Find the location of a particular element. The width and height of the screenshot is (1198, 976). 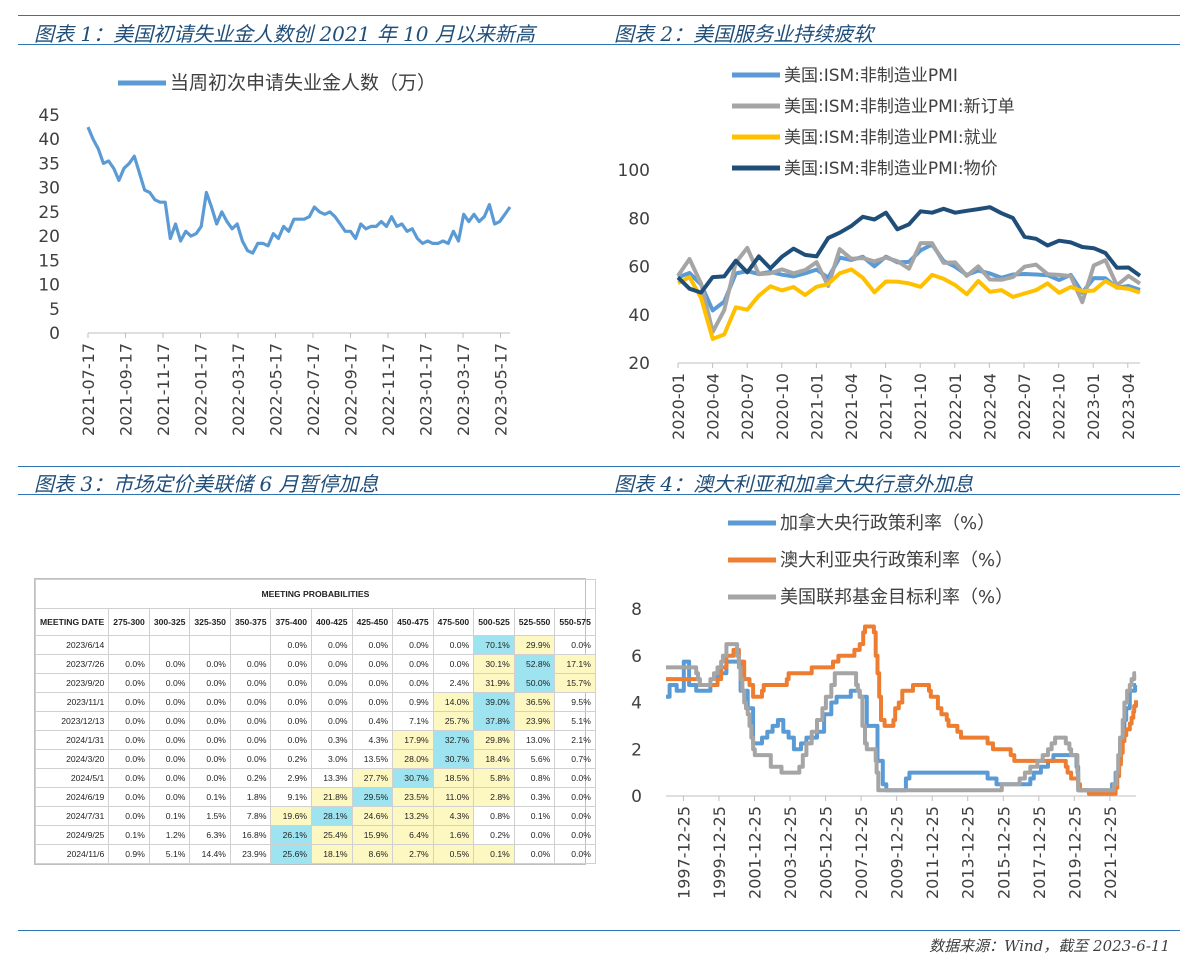

x-tick-label: 2020-04 is located at coordinates (713, 406).